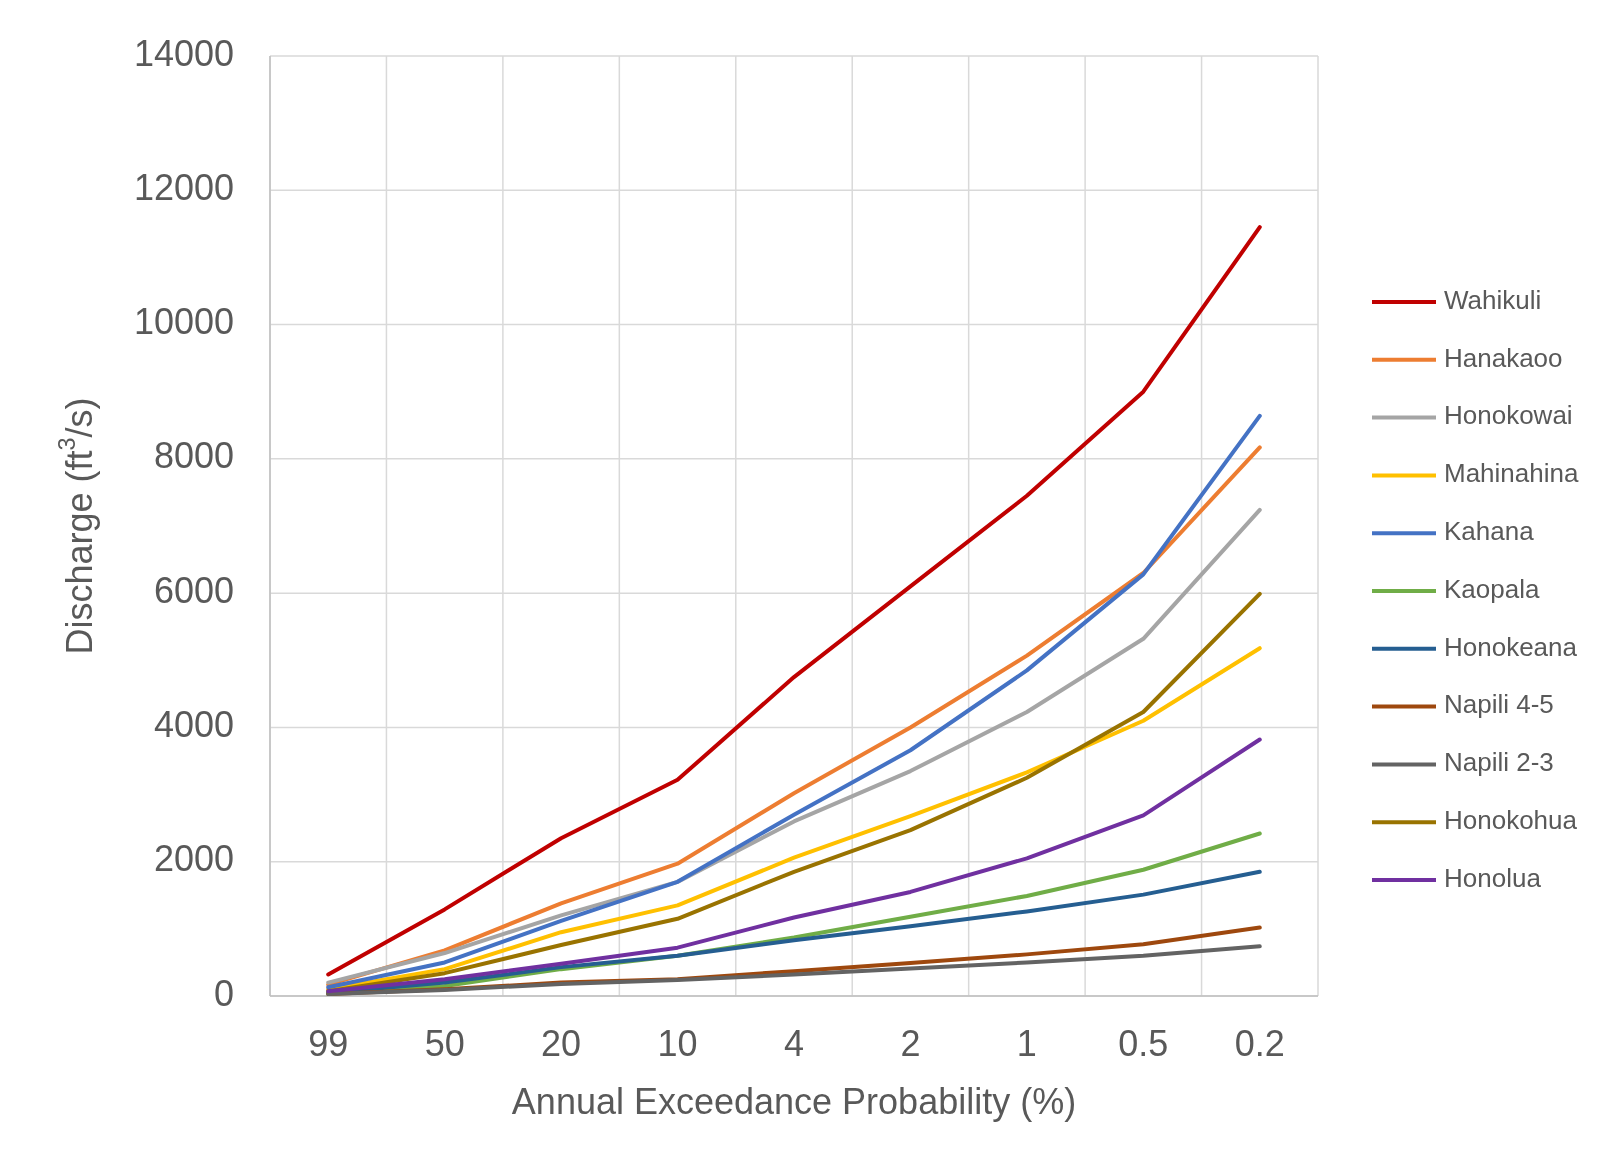 This screenshot has width=1608, height=1155. Describe the element at coordinates (193, 859) in the screenshot. I see `y-tick-label: 2000` at that location.